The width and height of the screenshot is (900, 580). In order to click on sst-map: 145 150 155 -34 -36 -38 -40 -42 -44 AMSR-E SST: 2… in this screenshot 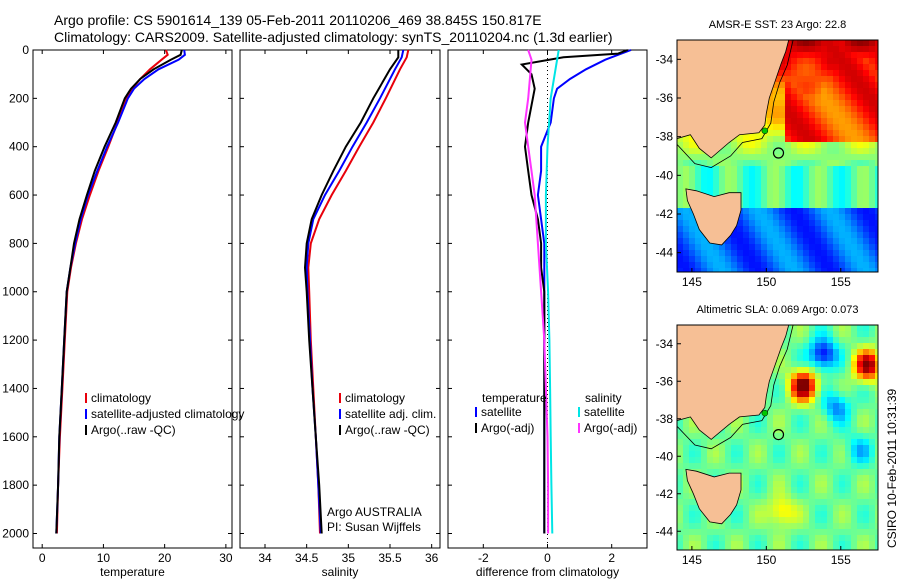, I will do `click(767, 154)`.